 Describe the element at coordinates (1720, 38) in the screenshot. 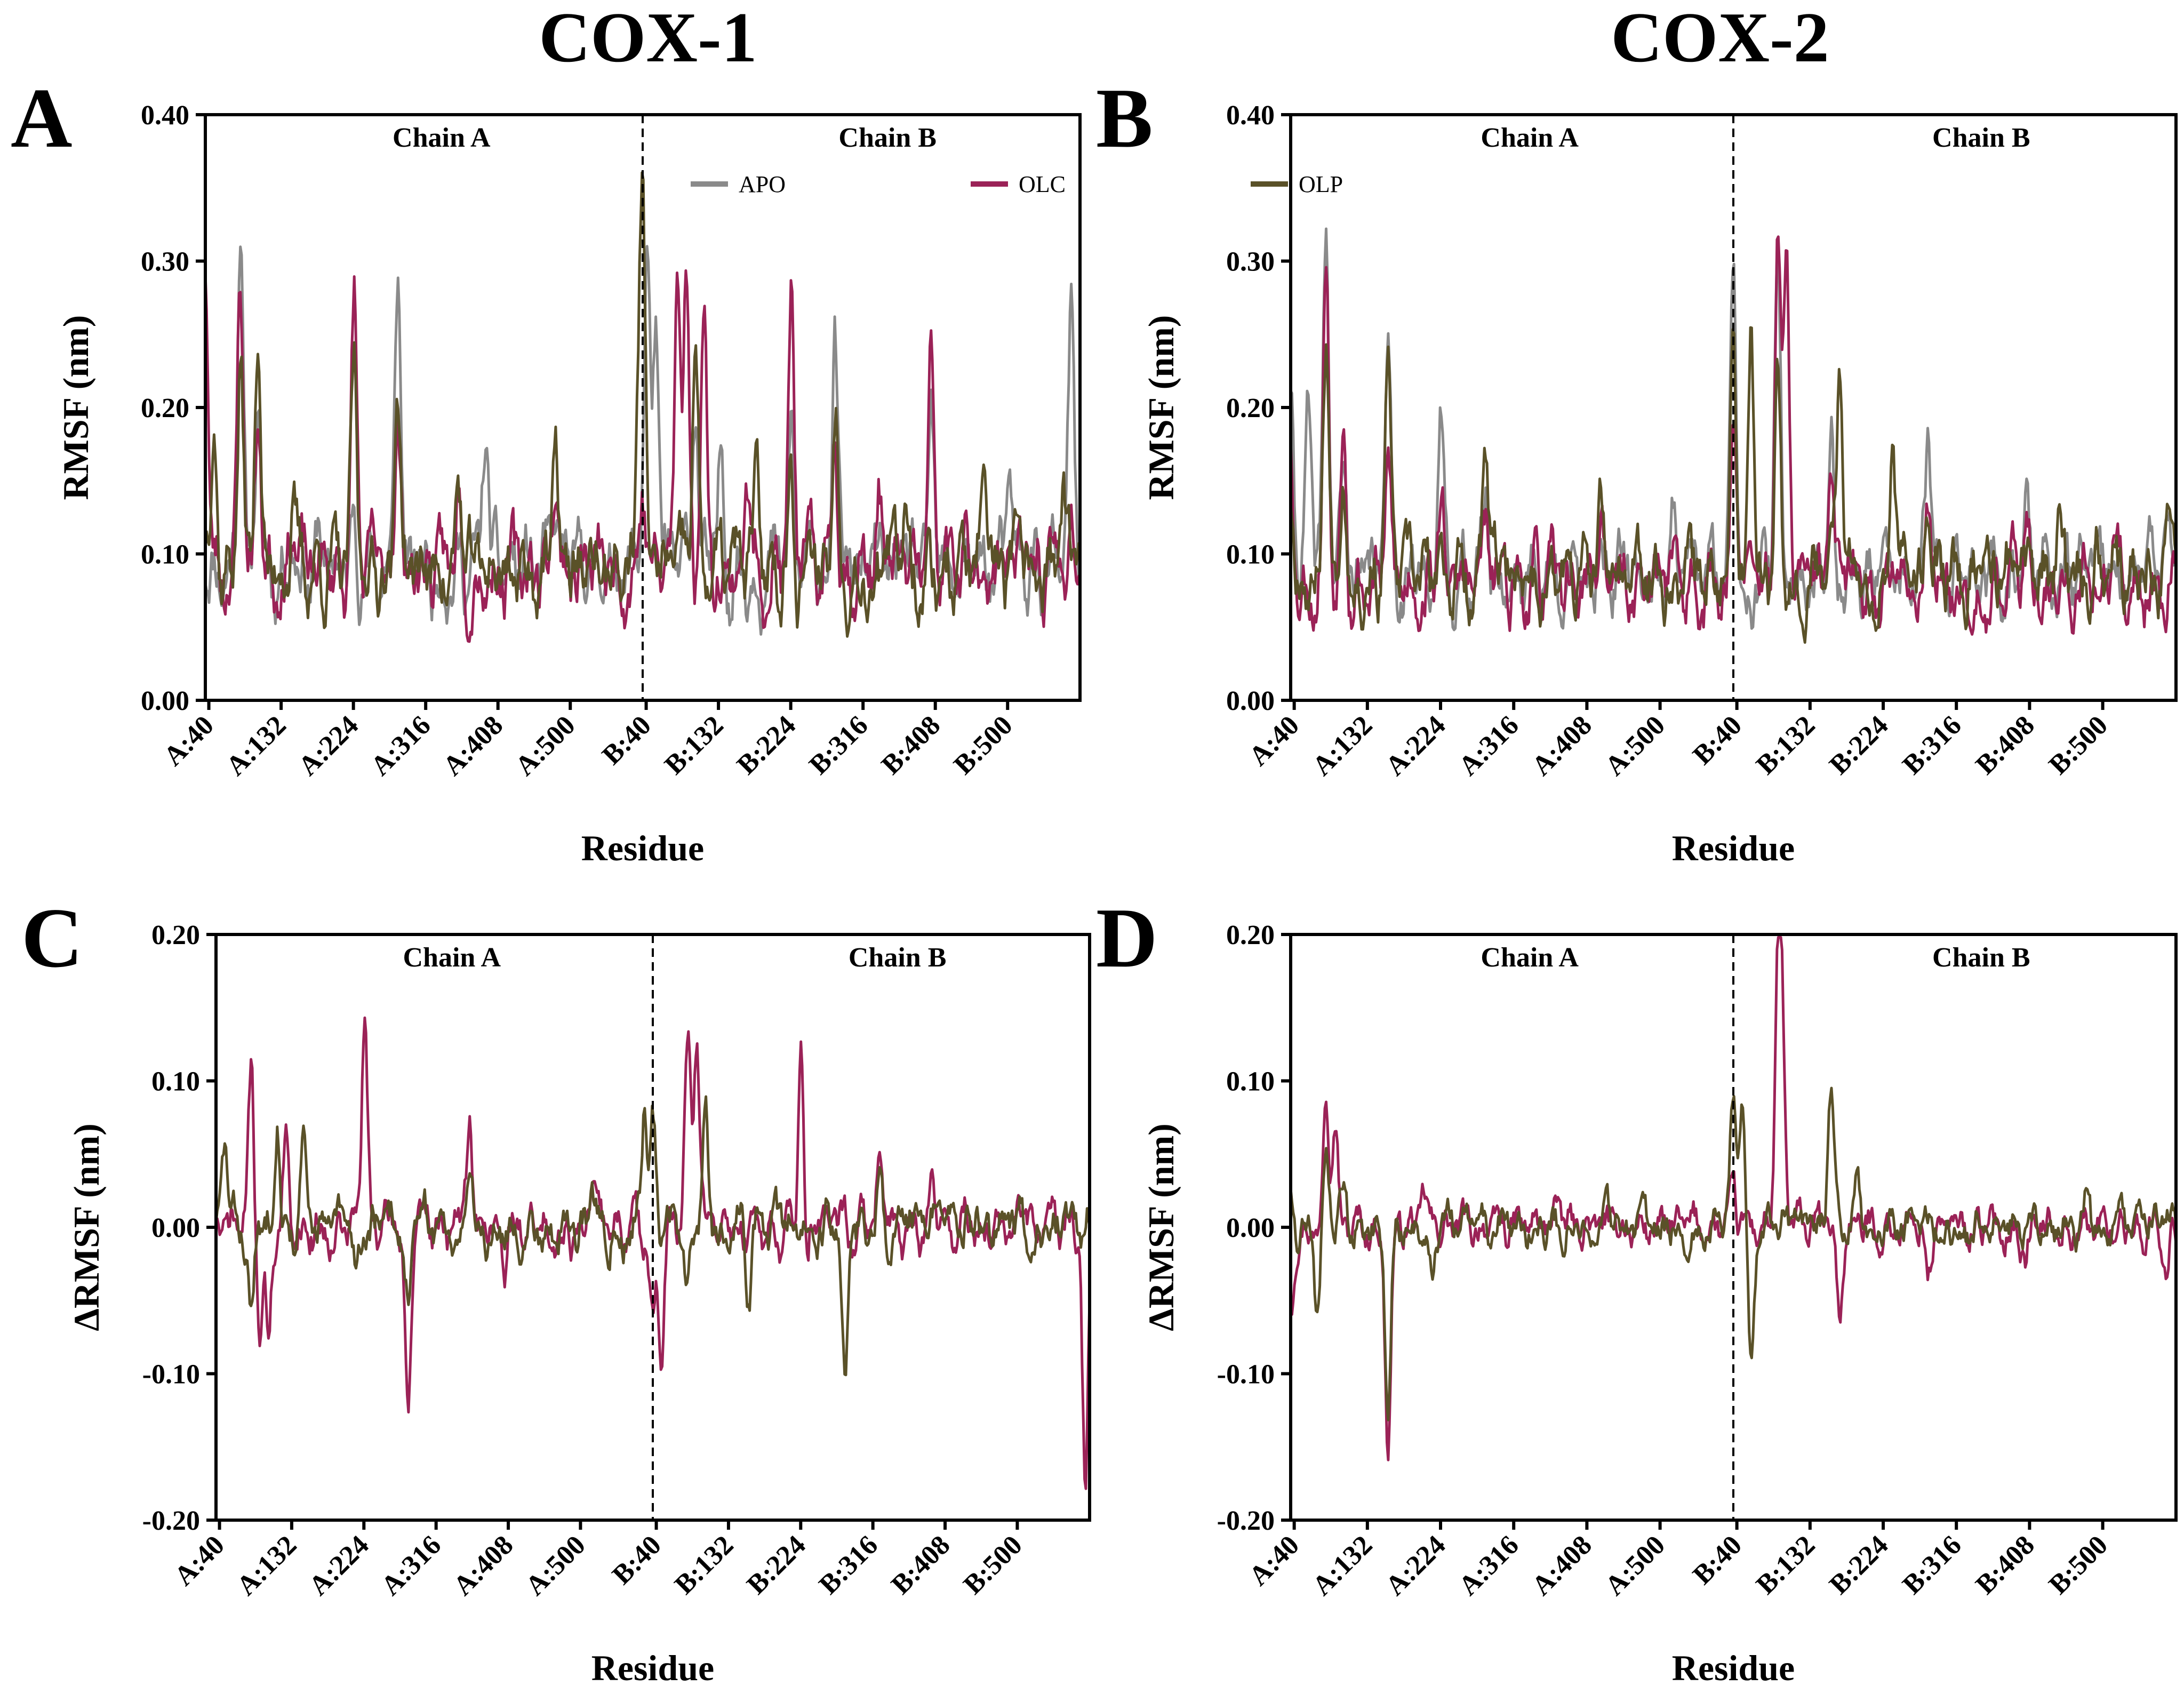

I see `column-title-cox2: COX-2` at that location.